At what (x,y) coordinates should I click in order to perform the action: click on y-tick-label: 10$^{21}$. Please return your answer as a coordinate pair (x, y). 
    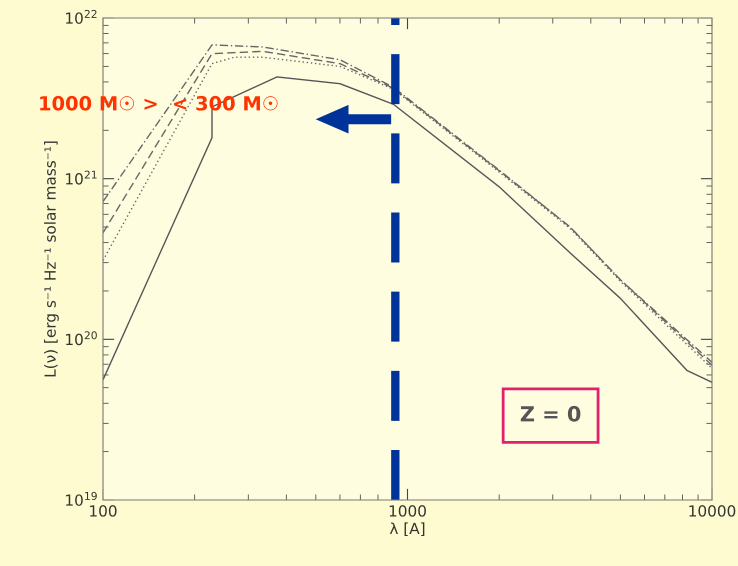
    Looking at the image, I should click on (81, 177).